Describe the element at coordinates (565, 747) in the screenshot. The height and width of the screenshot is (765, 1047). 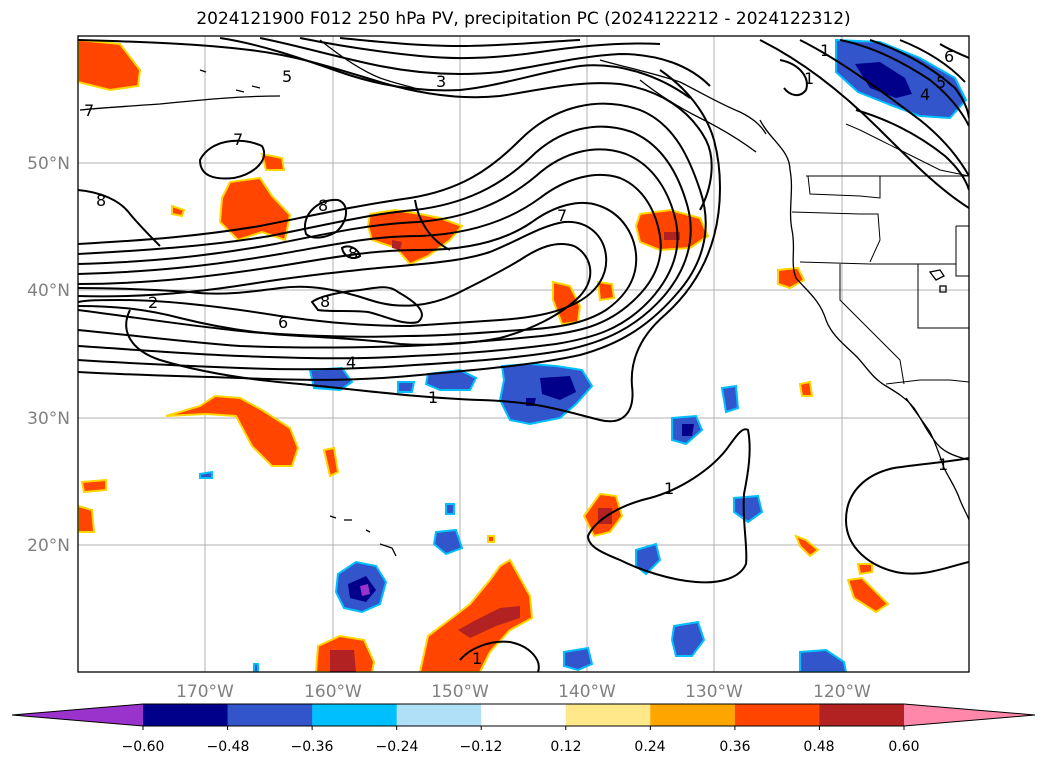
I see `colorbar-tick-label: 0.12` at that location.